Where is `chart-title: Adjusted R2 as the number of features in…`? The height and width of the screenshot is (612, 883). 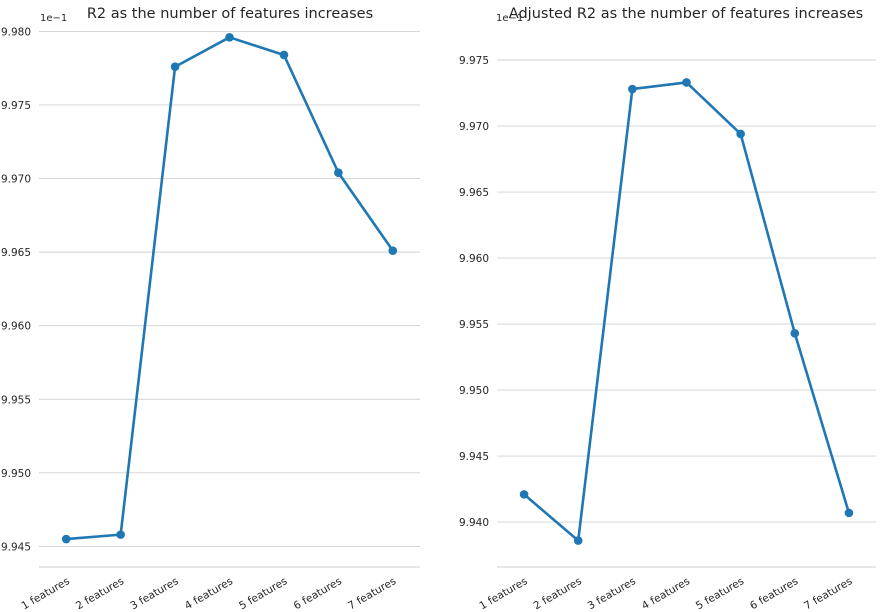
chart-title: Adjusted R2 as the number of features in… is located at coordinates (686, 14).